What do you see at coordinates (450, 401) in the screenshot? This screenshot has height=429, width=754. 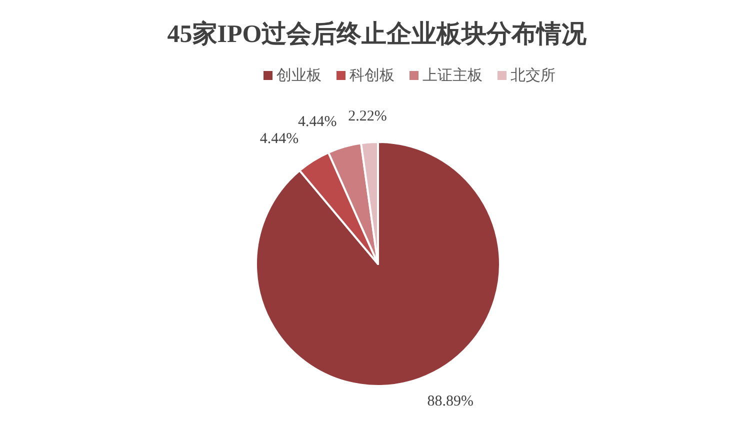 I see `data-label: 88.89%` at bounding box center [450, 401].